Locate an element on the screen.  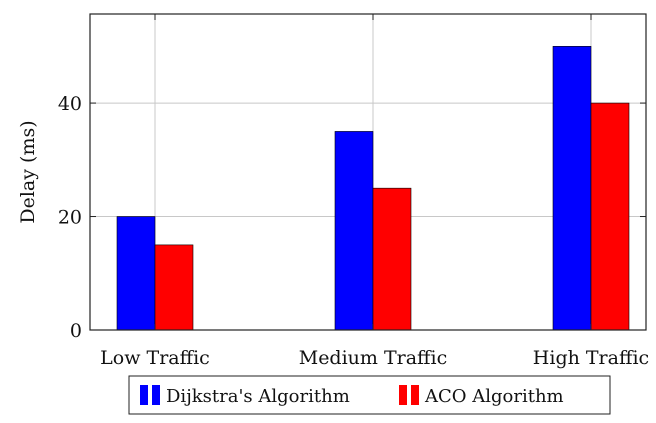
y-tick-label: 0 is located at coordinates (76, 331).